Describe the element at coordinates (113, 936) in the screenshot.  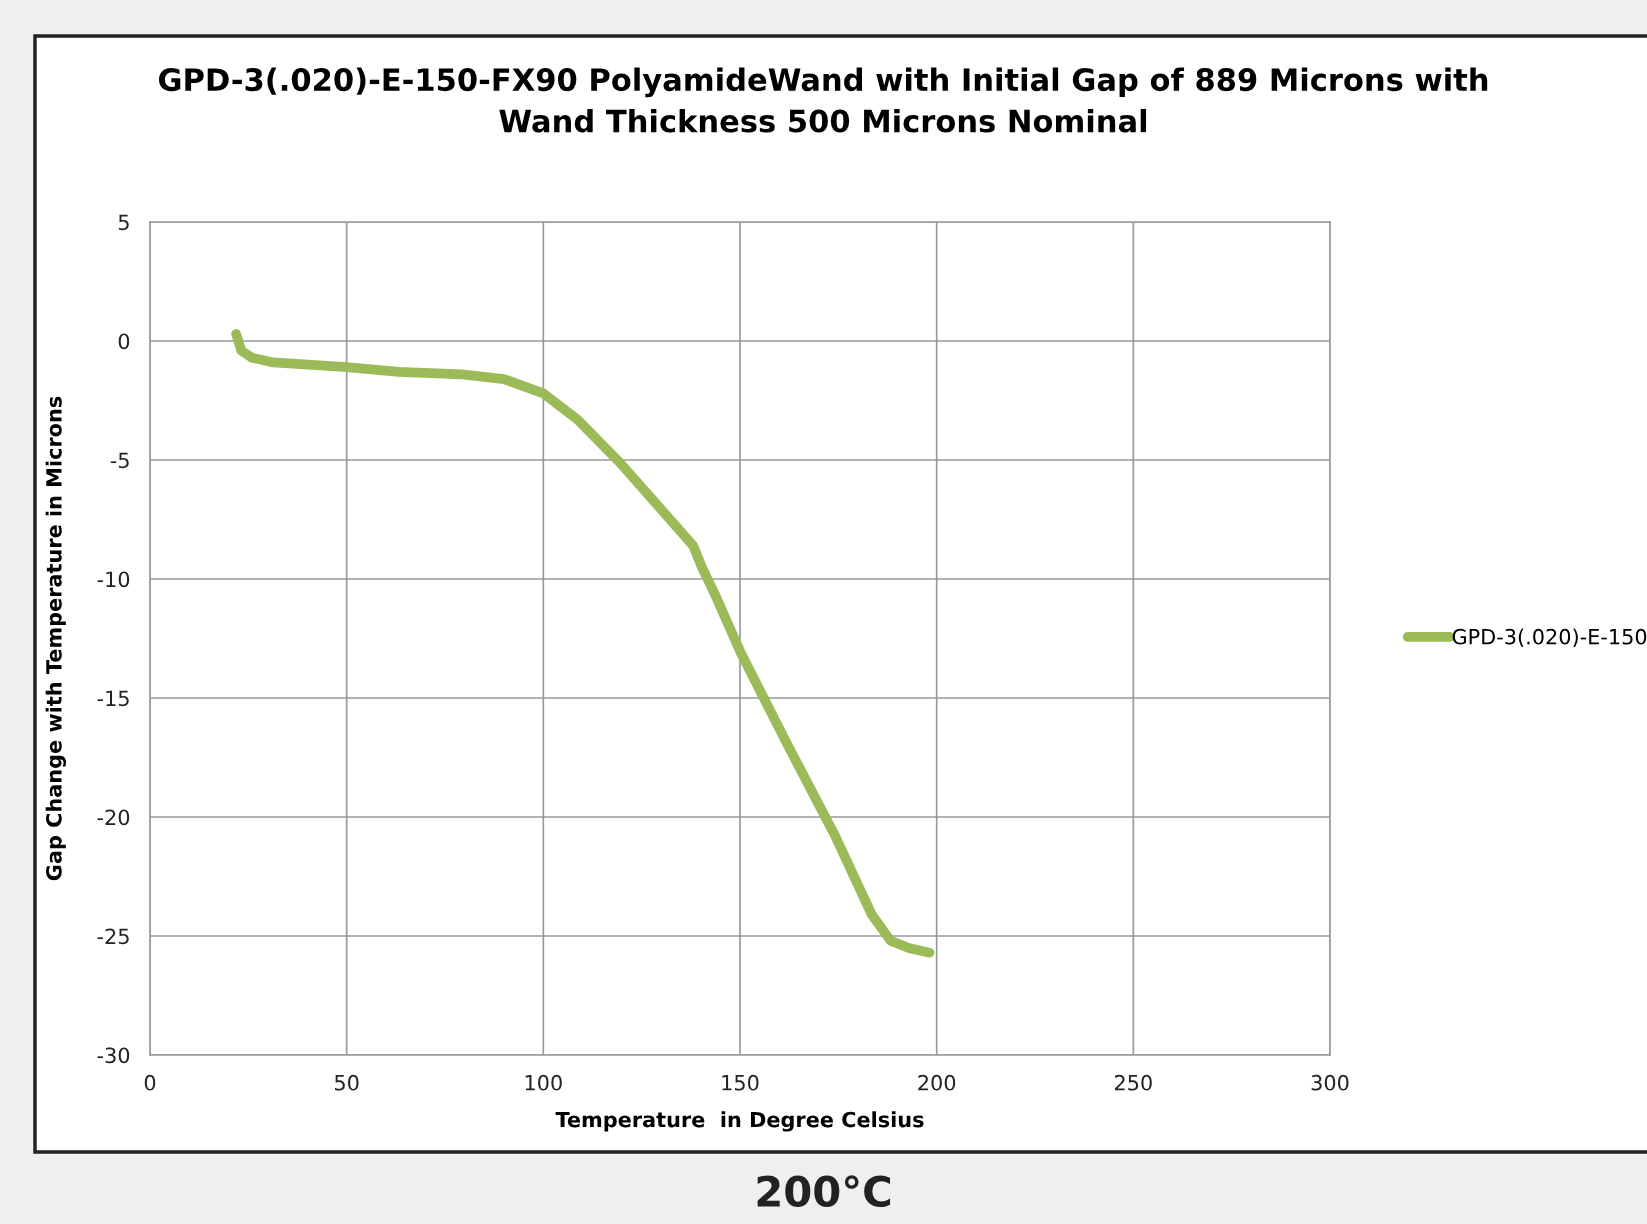
I see `y-tick-label: -25` at that location.